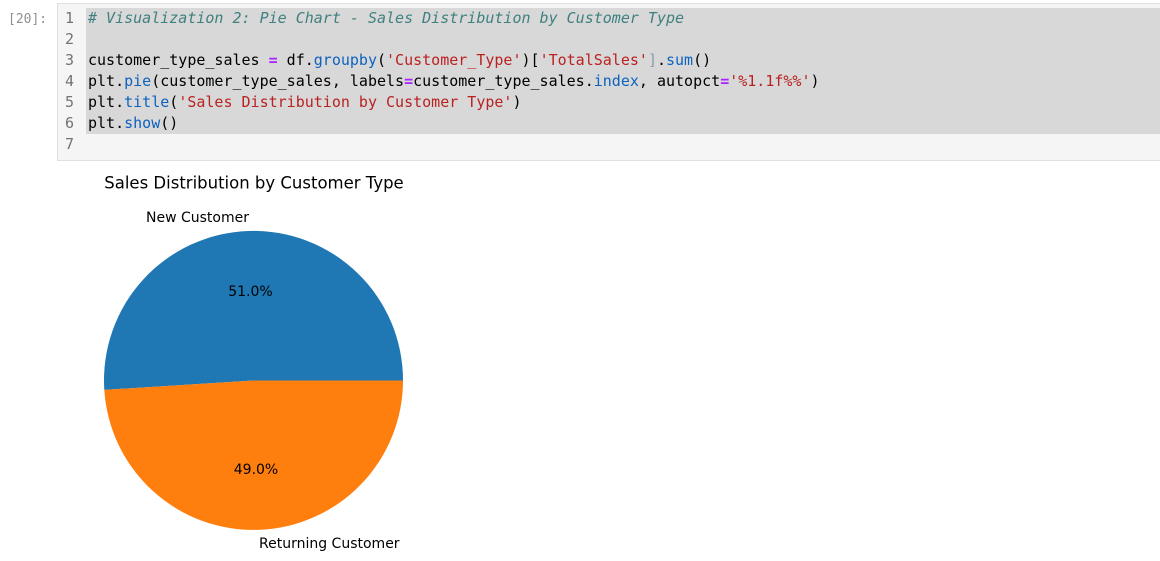  I want to click on execution-count: [20]:, so click(28, 19).